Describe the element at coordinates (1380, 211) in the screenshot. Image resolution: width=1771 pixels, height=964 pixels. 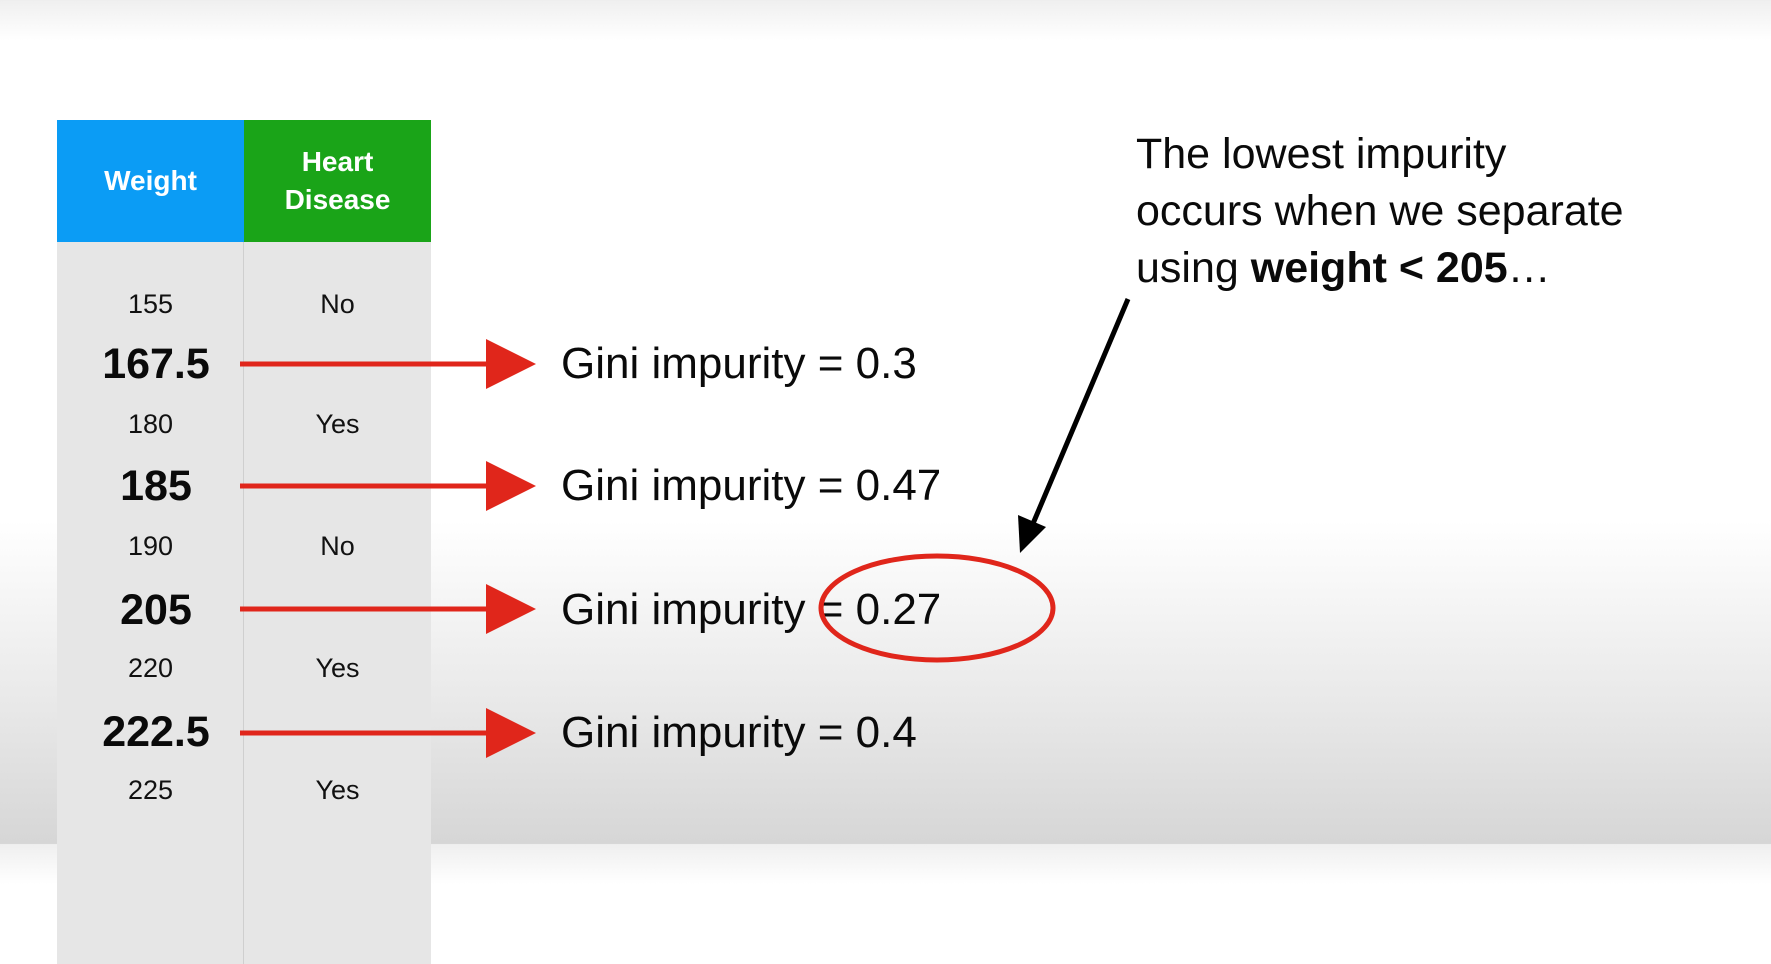
I see `note-line-2: occurs when we separate` at that location.